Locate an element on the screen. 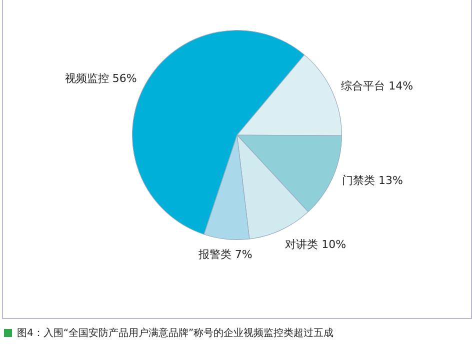 Image resolution: width=474 pixels, height=349 pixels. slice-label: 报警类 7% is located at coordinates (224, 254).